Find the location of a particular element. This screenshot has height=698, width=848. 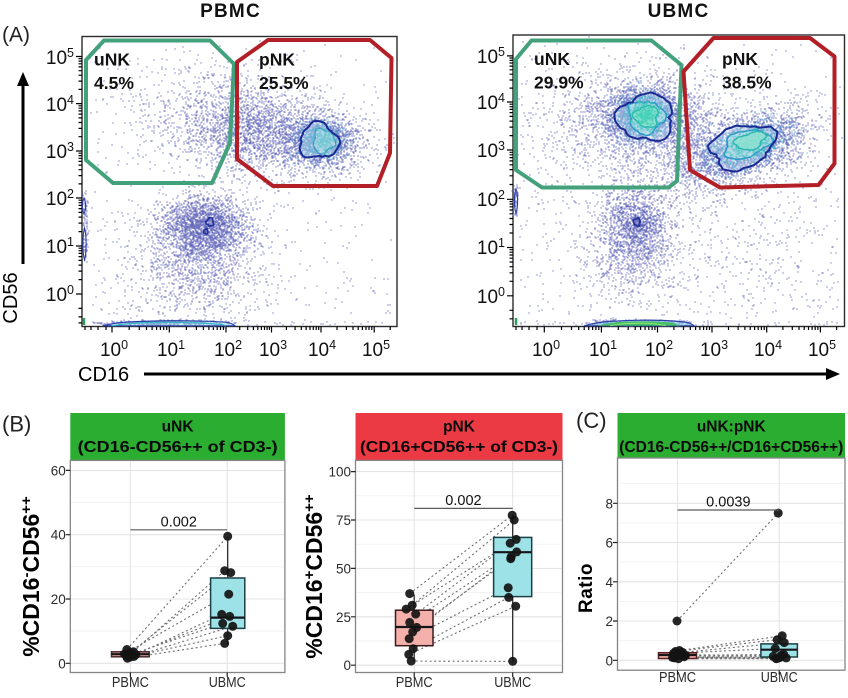

svg-text: 20 is located at coordinates (58, 599).